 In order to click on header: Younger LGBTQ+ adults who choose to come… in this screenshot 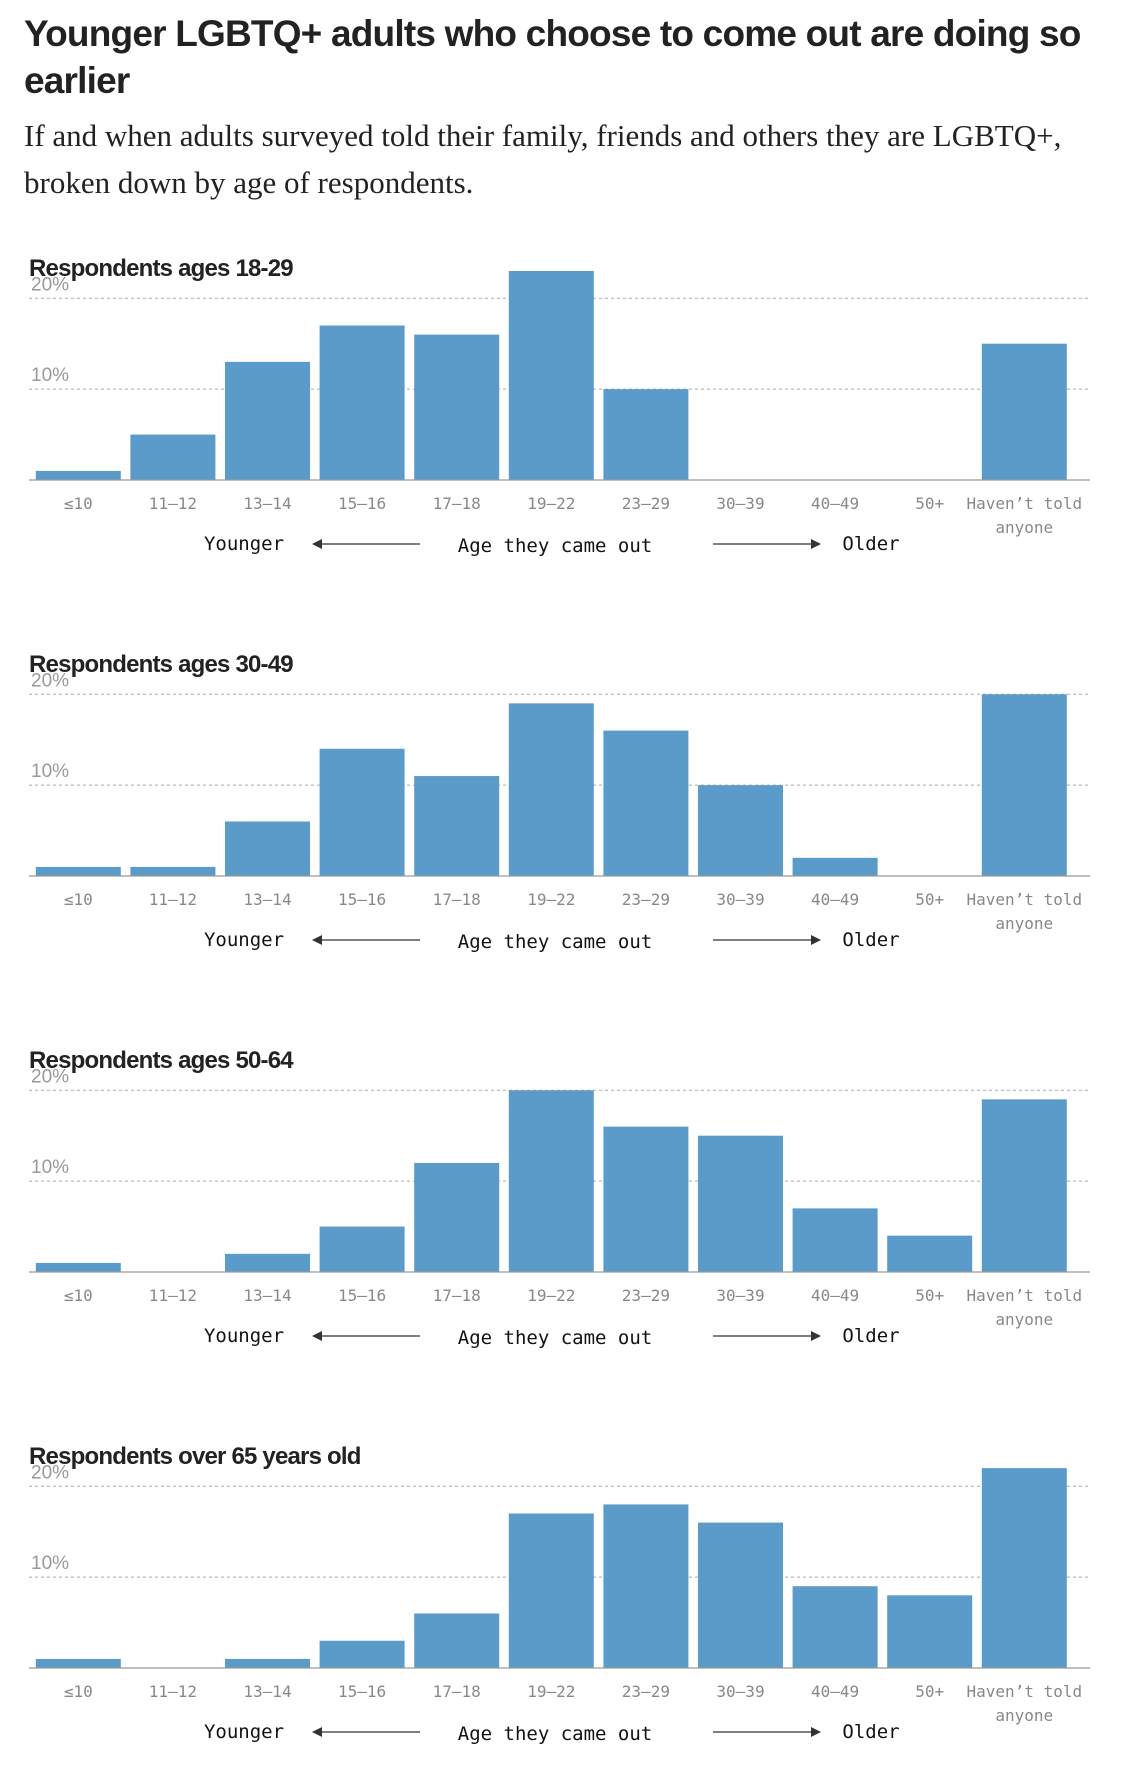, I will do `click(564, 123)`.